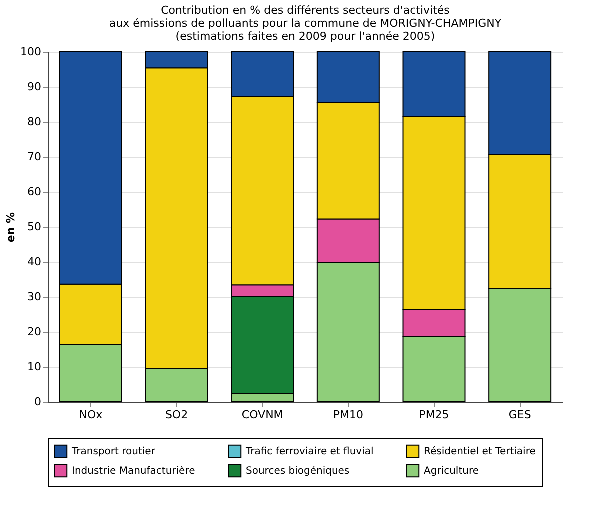 This screenshot has height=524, width=594. I want to click on y-tick-label: 20, so click(35, 332).